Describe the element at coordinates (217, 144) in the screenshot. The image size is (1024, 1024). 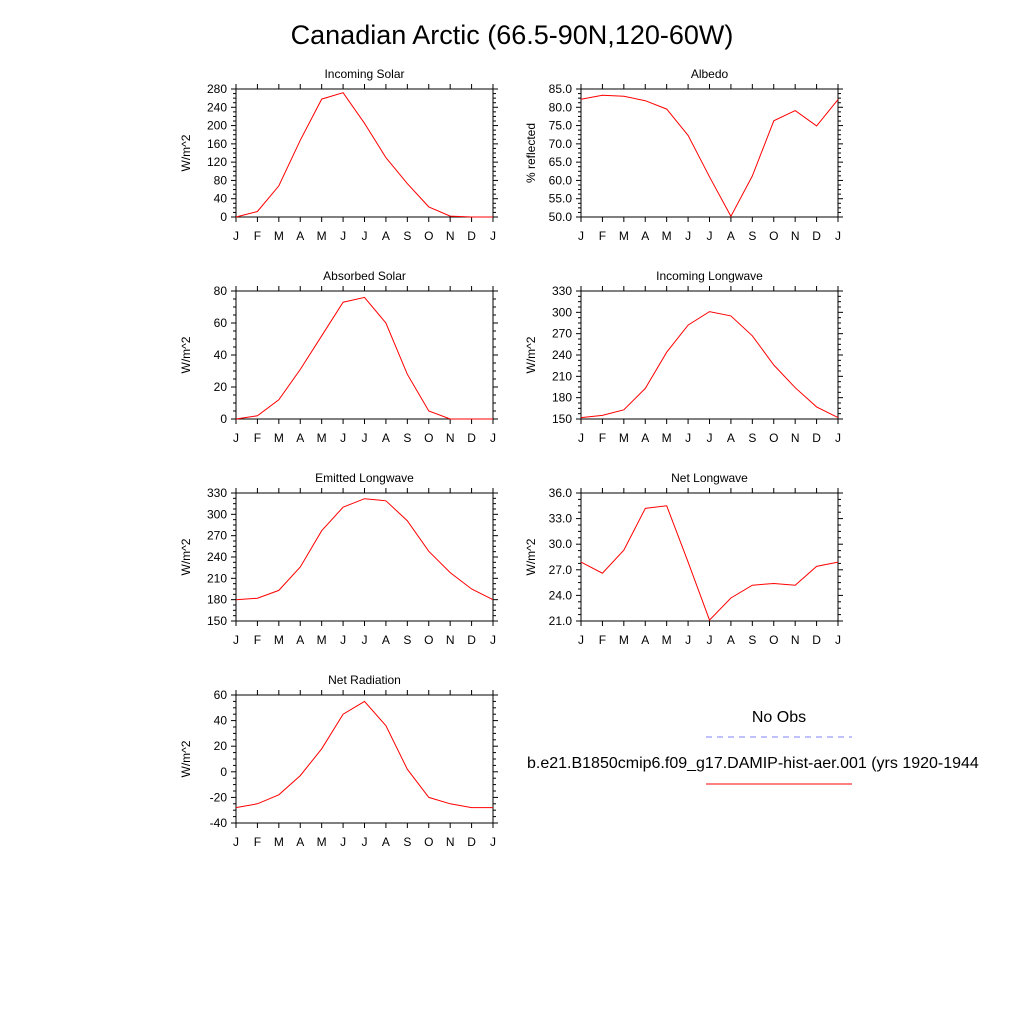
I see `y-tick-label: 160` at that location.